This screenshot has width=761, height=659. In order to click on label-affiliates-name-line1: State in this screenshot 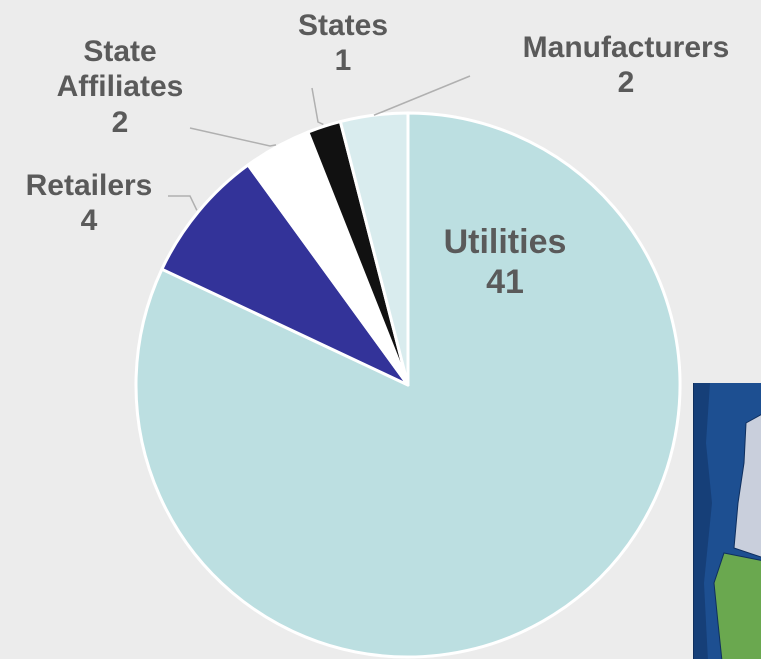, I will do `click(120, 51)`.